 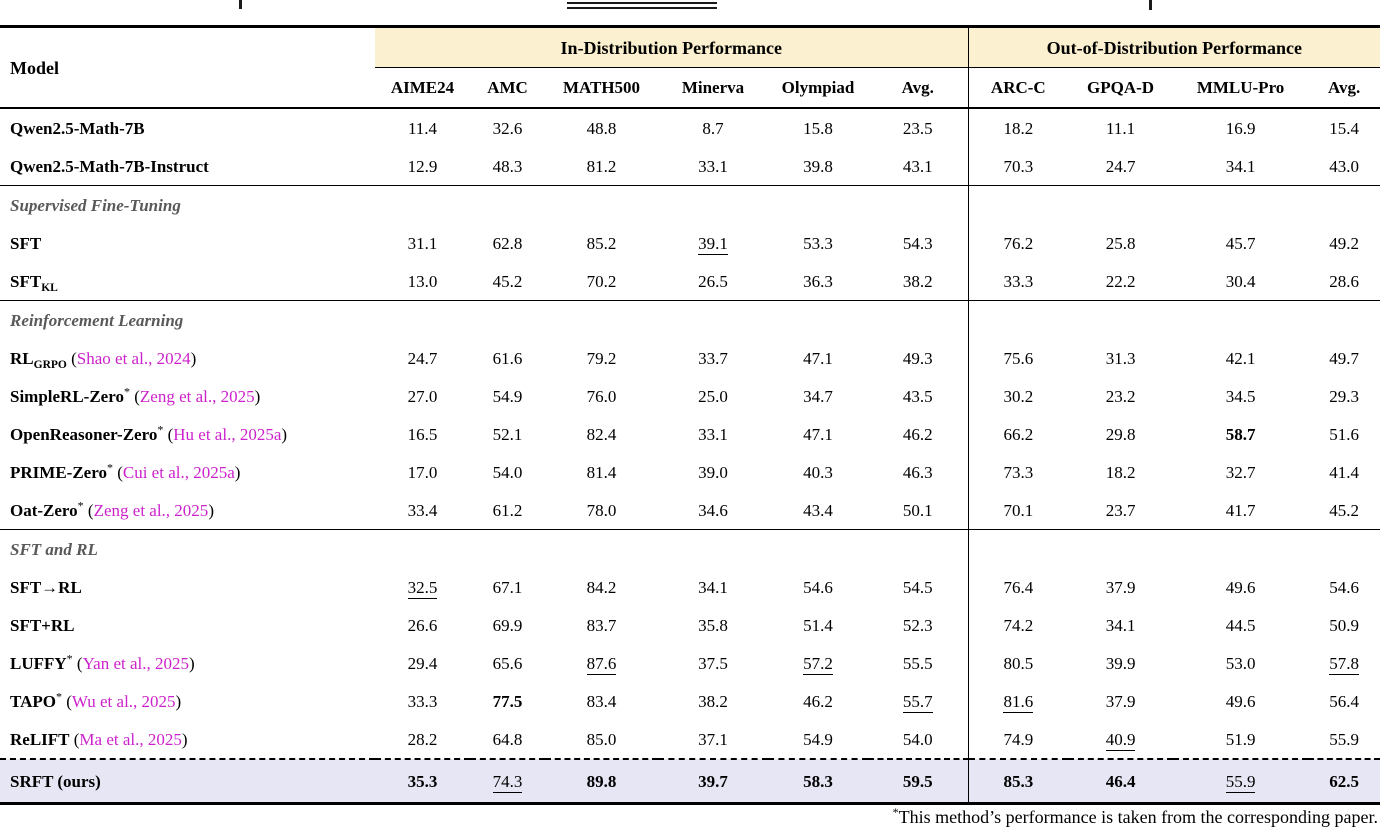 What do you see at coordinates (1120, 243) in the screenshot?
I see `value-cell: 25.8` at bounding box center [1120, 243].